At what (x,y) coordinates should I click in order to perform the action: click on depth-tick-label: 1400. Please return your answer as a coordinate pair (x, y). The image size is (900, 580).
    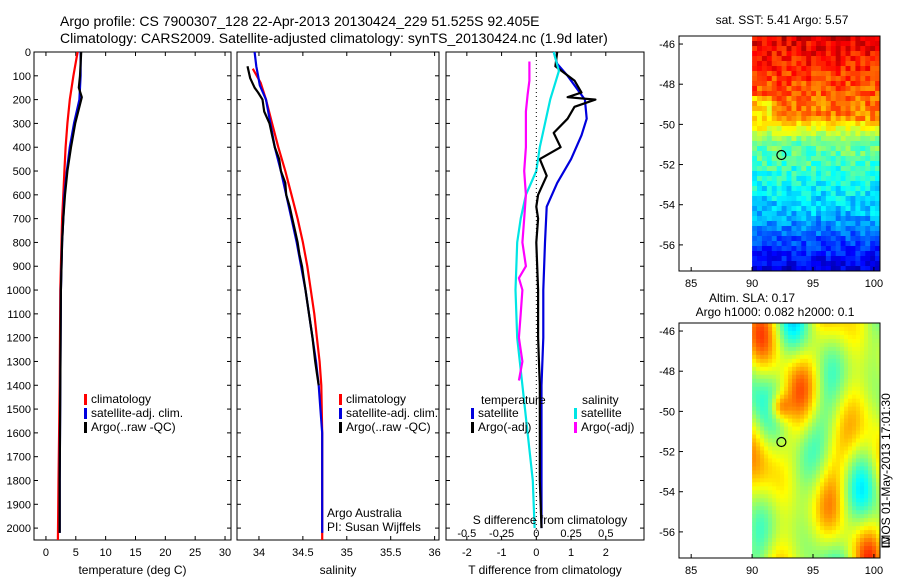
    Looking at the image, I should click on (19, 386).